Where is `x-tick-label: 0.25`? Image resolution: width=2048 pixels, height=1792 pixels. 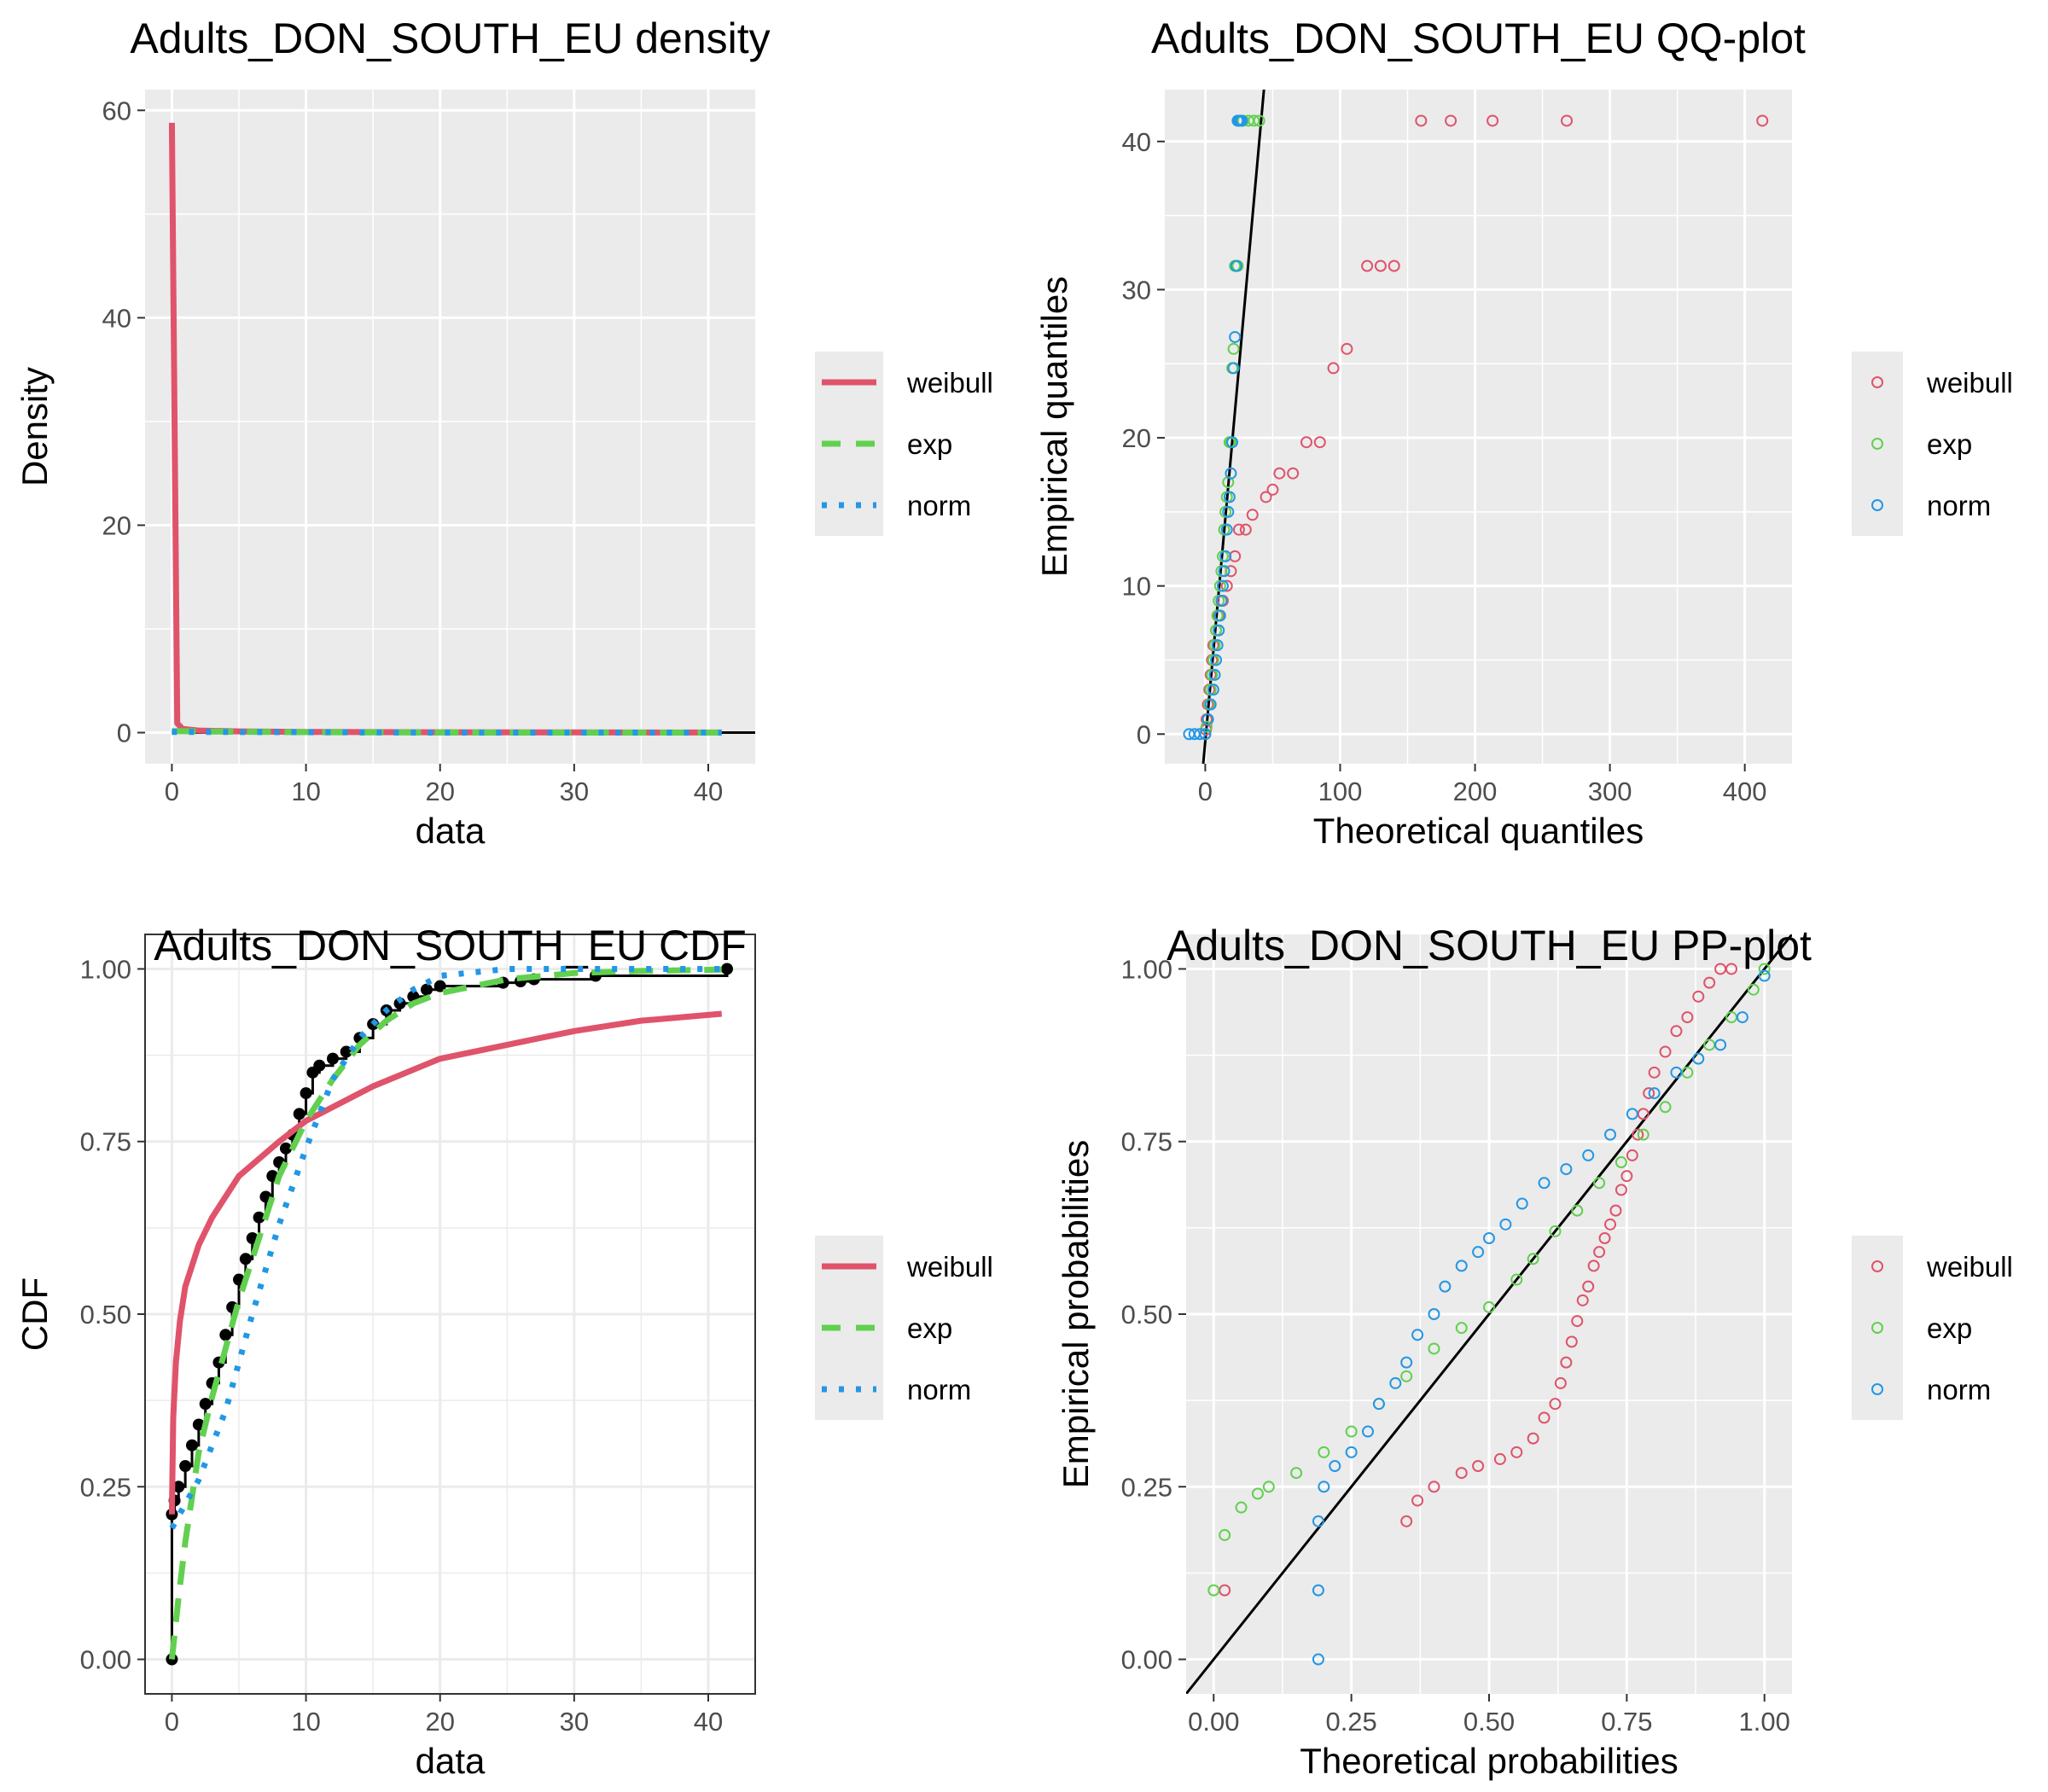
x-tick-label: 0.25 is located at coordinates (1350, 1722).